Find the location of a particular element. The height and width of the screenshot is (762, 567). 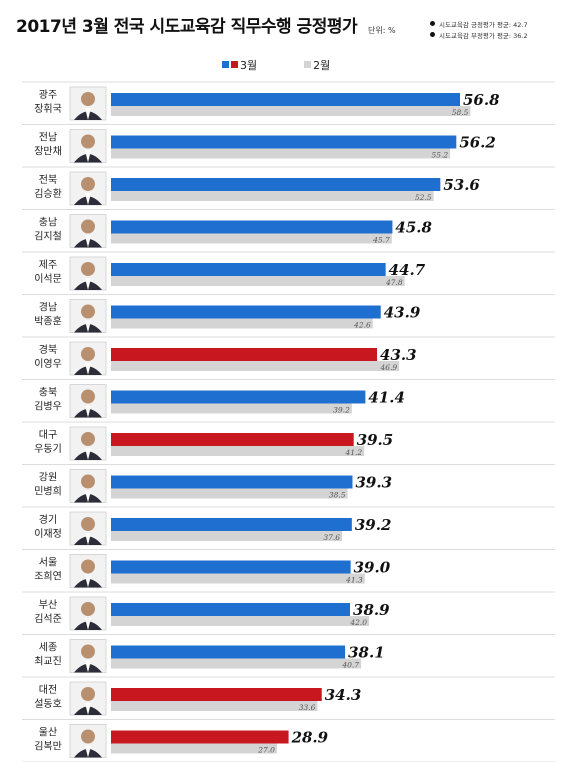

name-label: 김복만 is located at coordinates (48, 747).